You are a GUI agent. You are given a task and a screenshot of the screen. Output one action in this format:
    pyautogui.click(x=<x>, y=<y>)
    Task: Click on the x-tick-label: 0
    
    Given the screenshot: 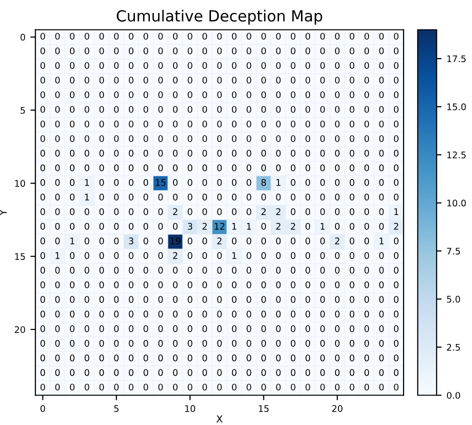 What is the action you would take?
    pyautogui.click(x=43, y=408)
    